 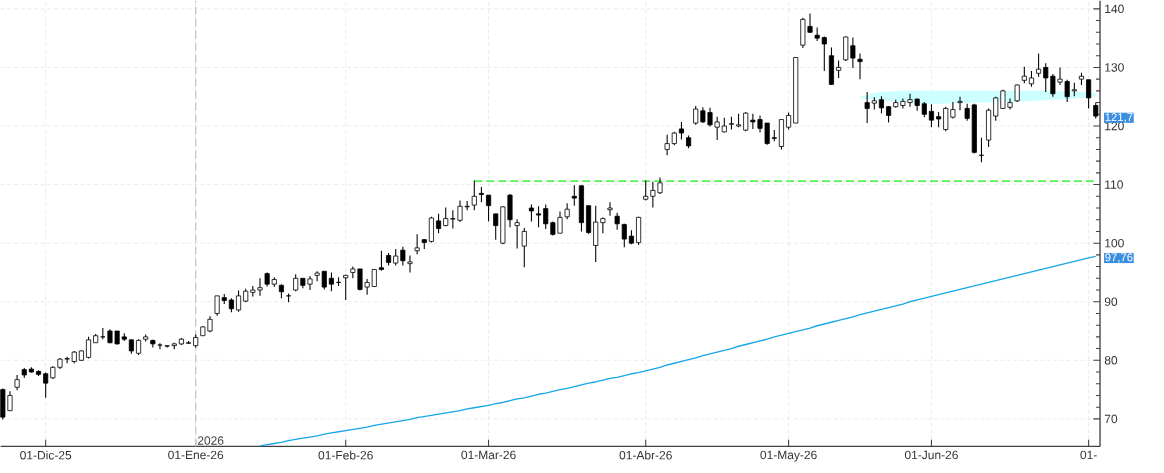 What do you see at coordinates (1114, 243) in the screenshot?
I see `y-tick-label: 100` at bounding box center [1114, 243].